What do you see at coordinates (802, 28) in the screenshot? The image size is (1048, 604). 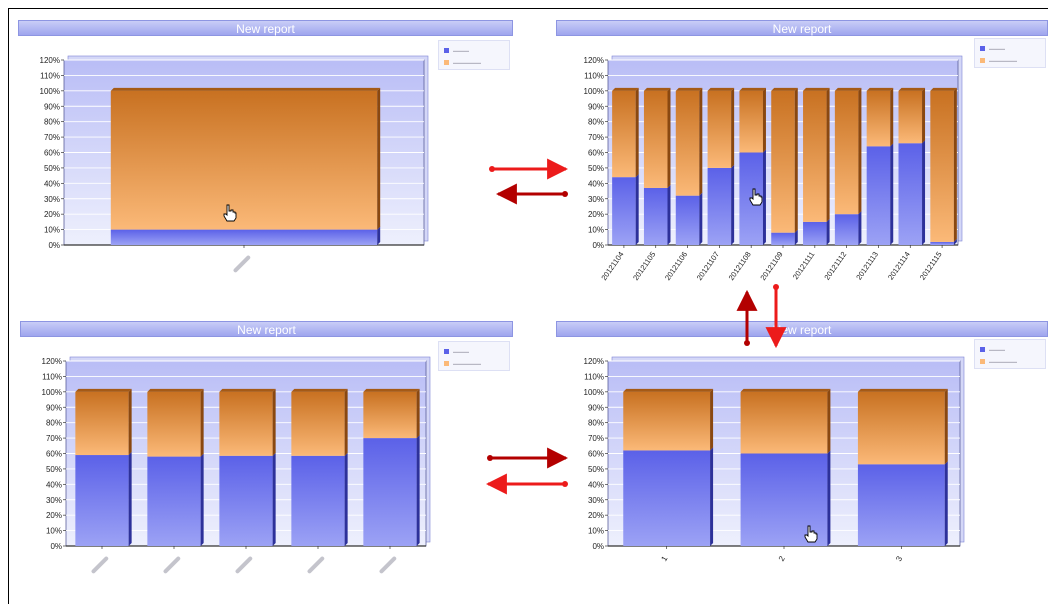 I see `report-title: New report` at bounding box center [802, 28].